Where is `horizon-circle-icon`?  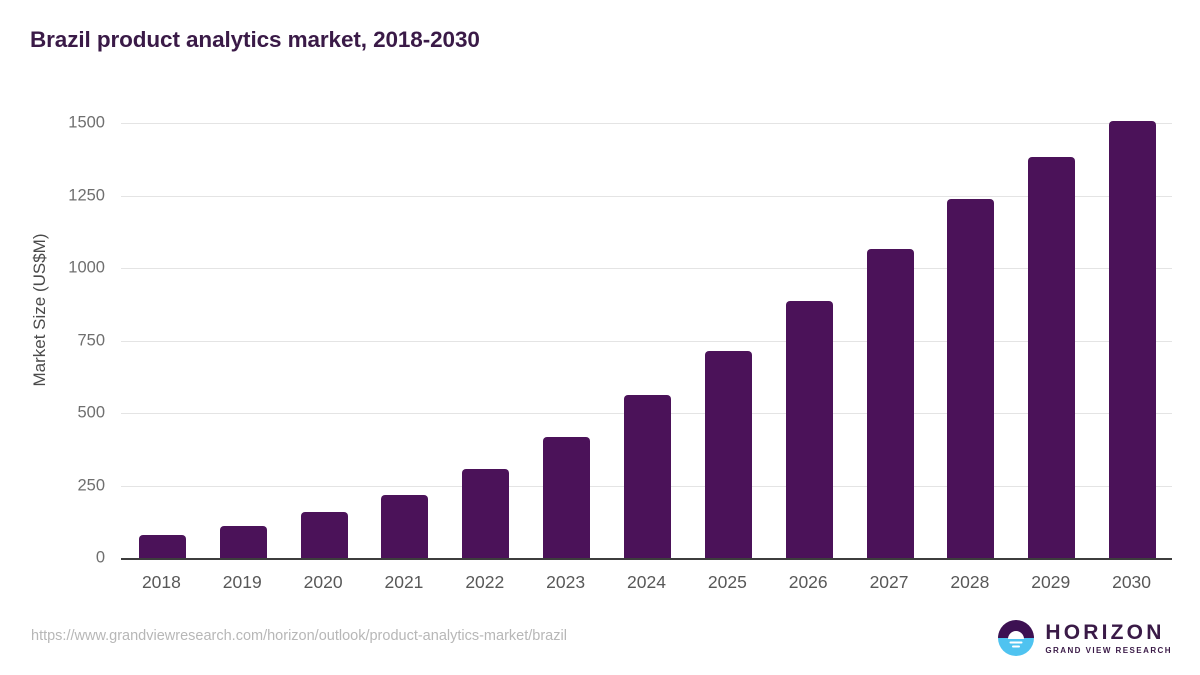
horizon-circle-icon is located at coordinates (1016, 638).